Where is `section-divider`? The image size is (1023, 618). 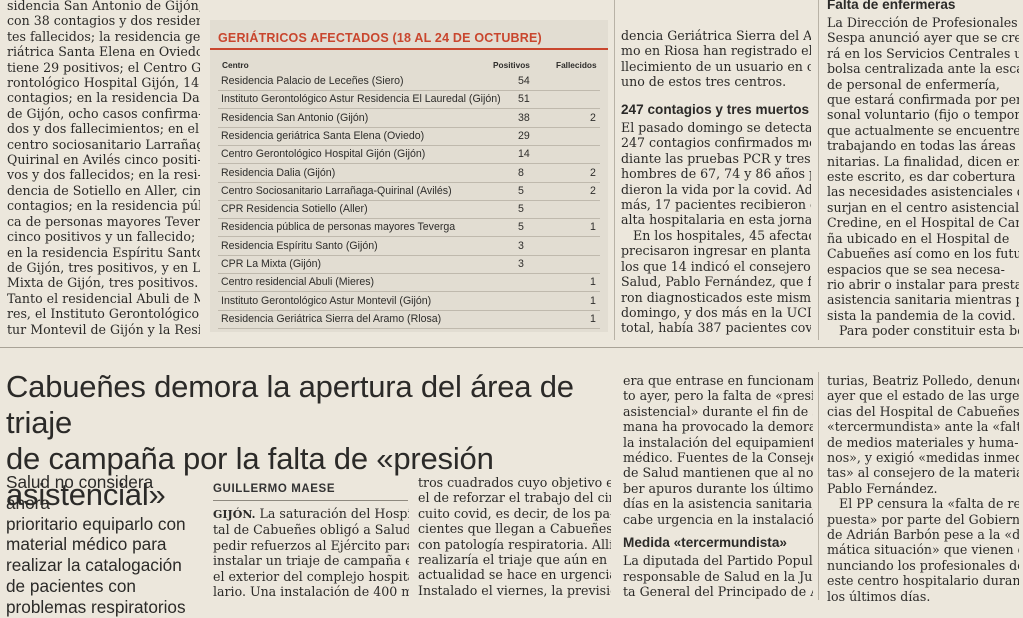 section-divider is located at coordinates (511, 347).